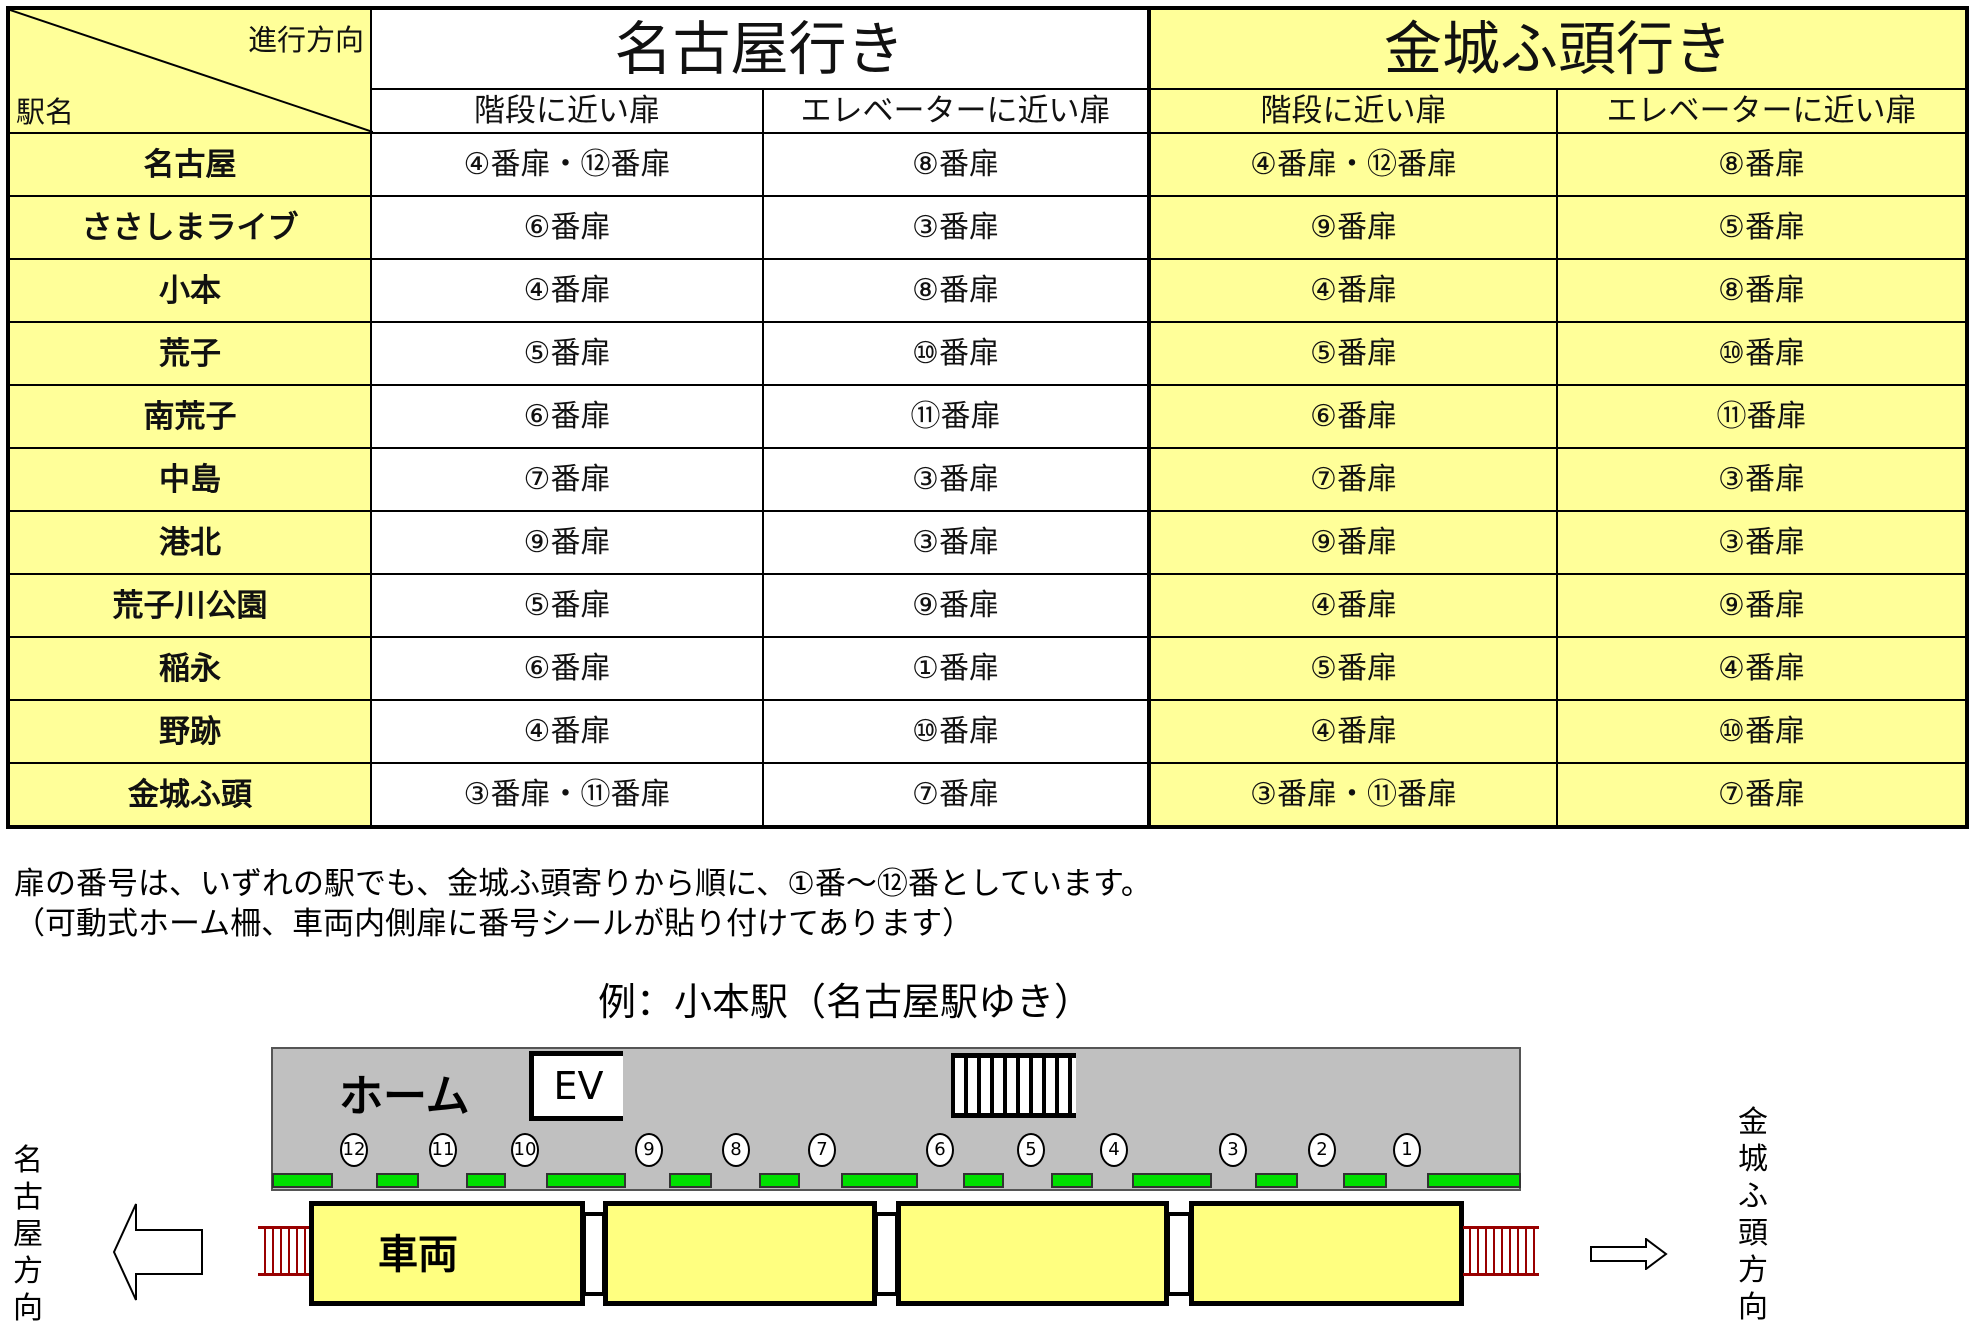 The image size is (1980, 1334). Describe the element at coordinates (189, 731) in the screenshot. I see `station-name: 野跡` at that location.